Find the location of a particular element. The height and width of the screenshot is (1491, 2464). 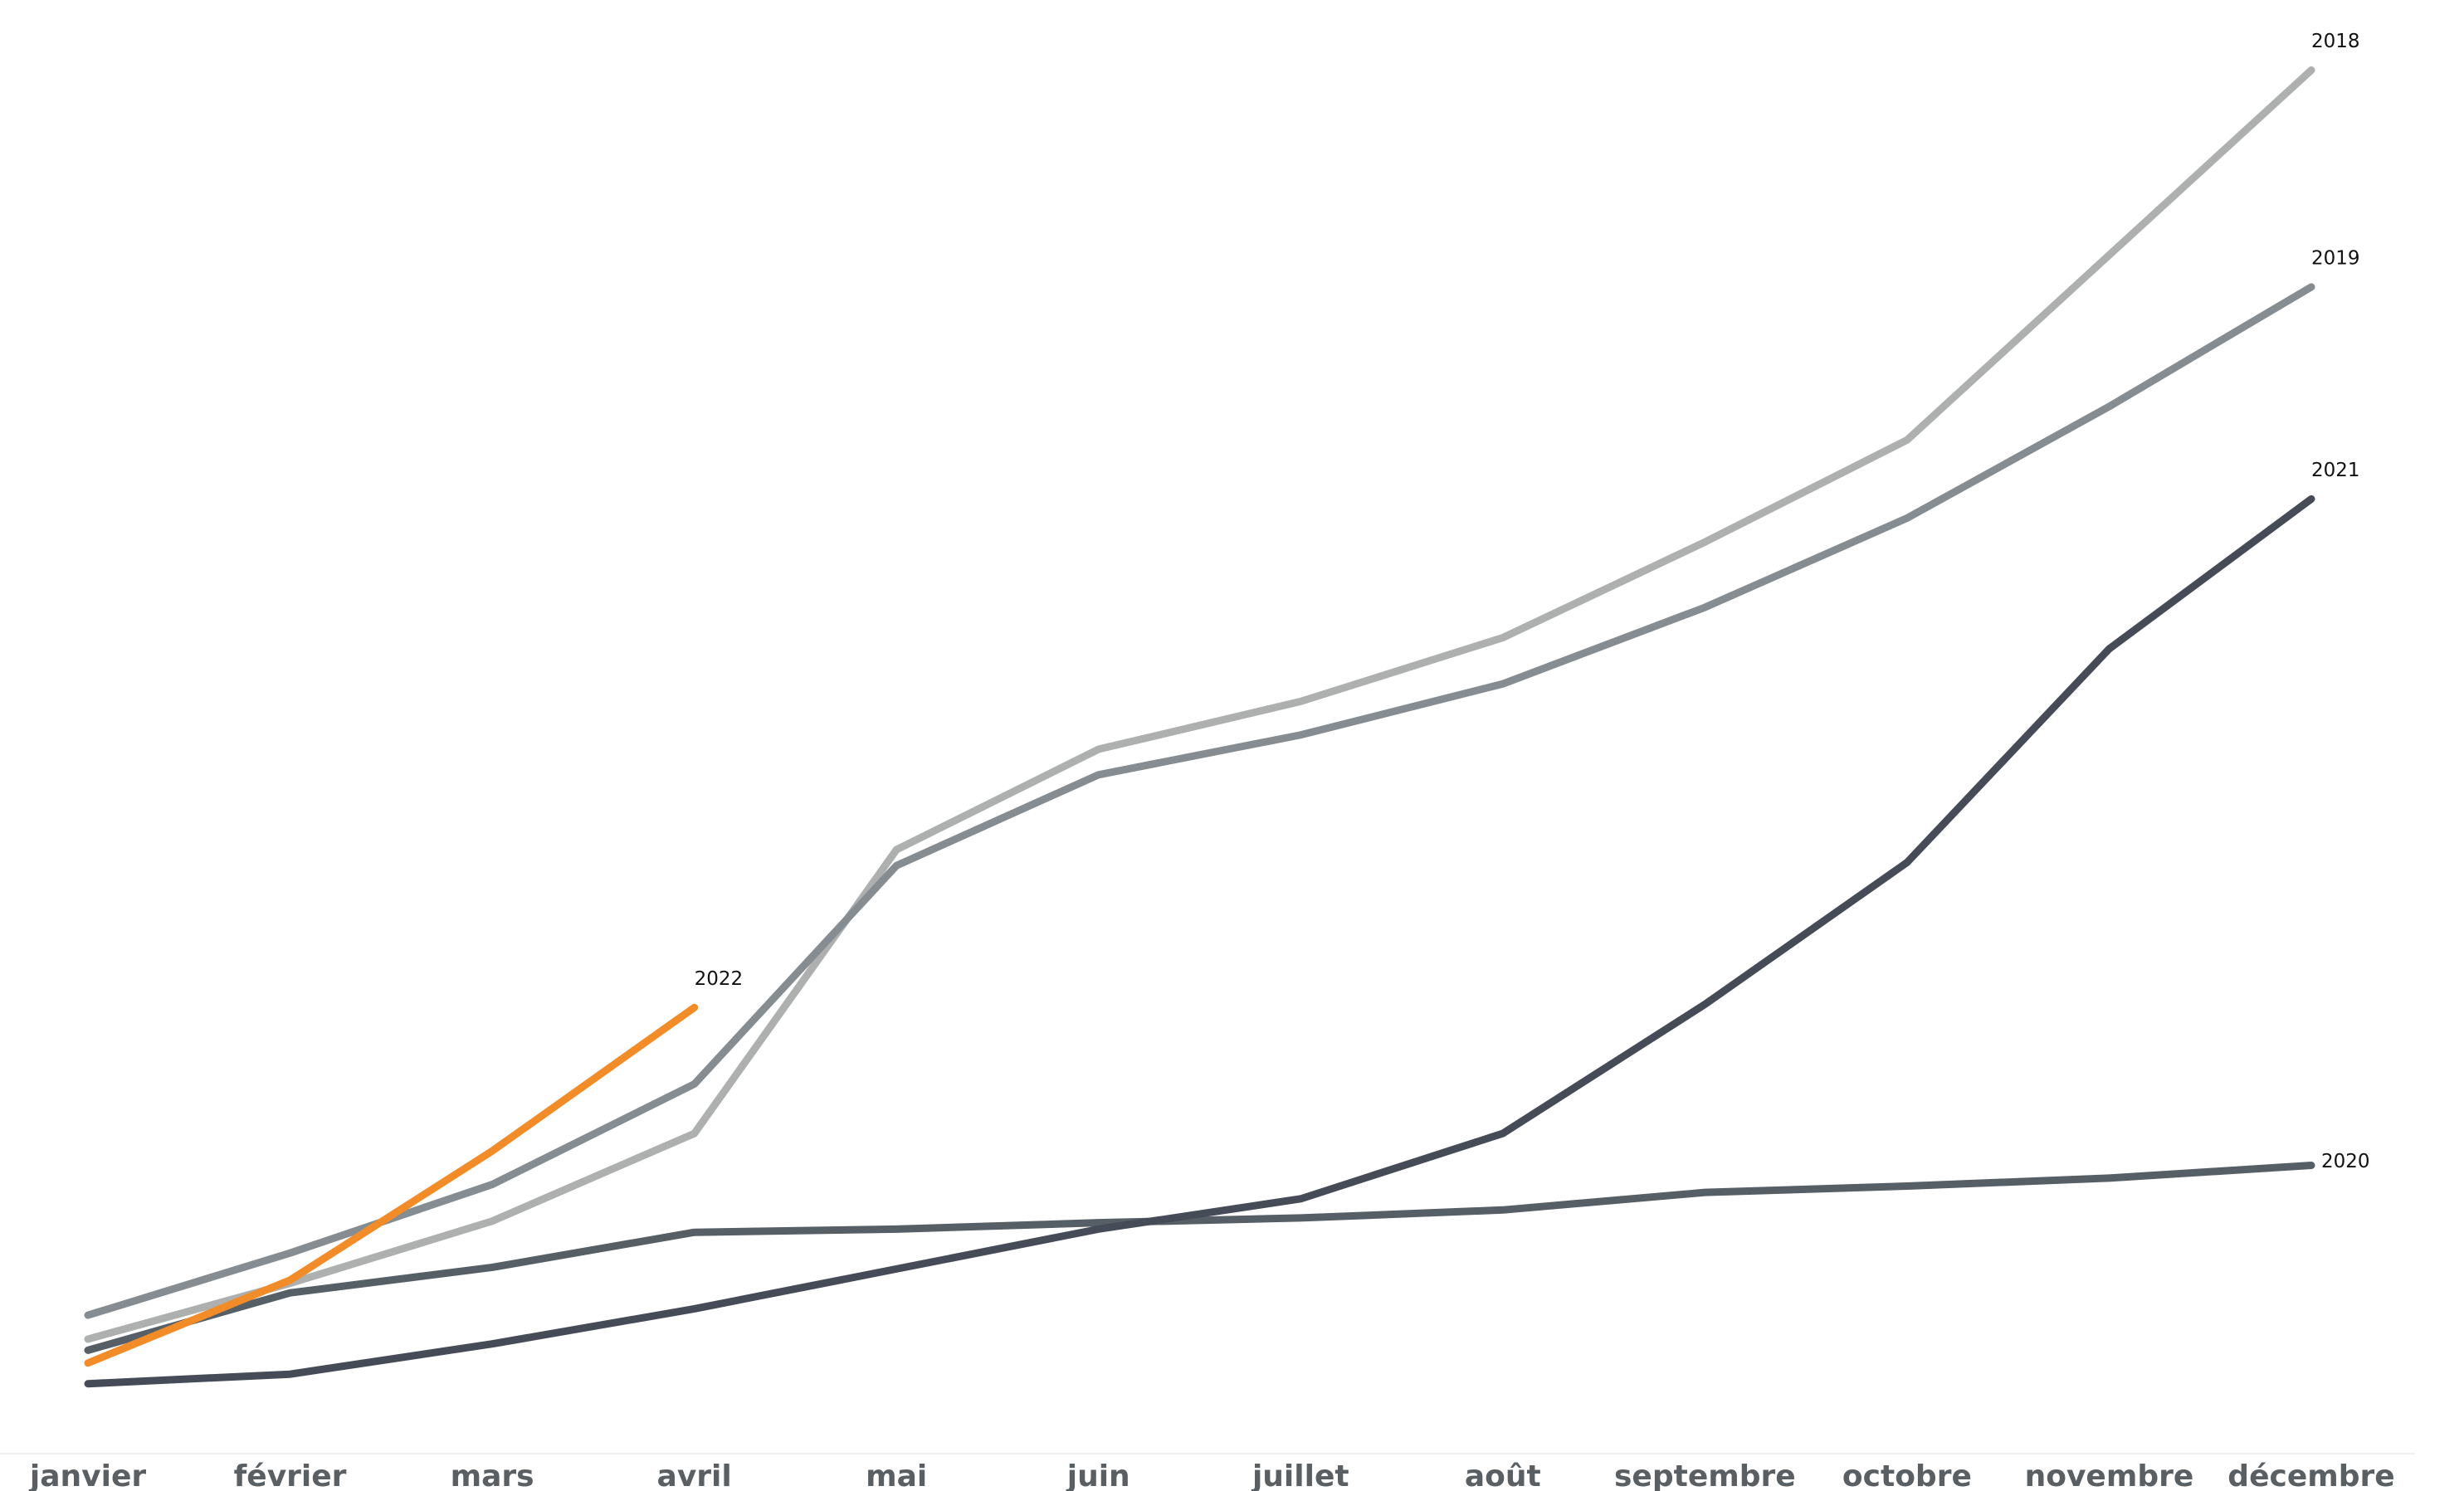

x-tick-label: mars is located at coordinates (492, 1475).